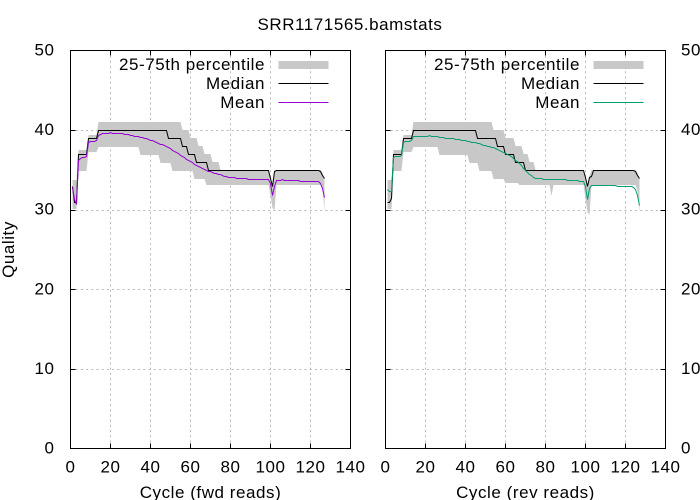  Describe the element at coordinates (525, 491) in the screenshot. I see `svg-text: Cycle (rev reads)` at that location.